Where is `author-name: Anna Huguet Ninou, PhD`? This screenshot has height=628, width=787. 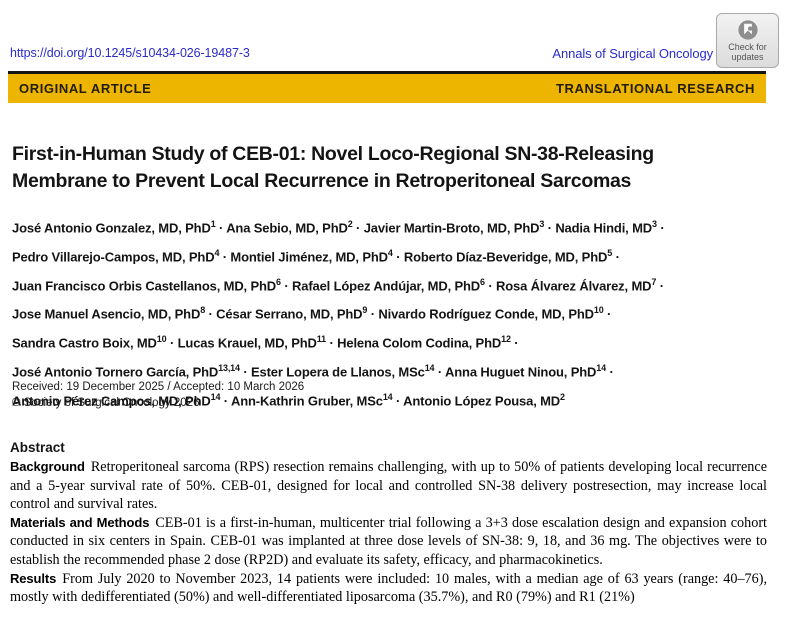 author-name: Anna Huguet Ninou, PhD is located at coordinates (521, 372).